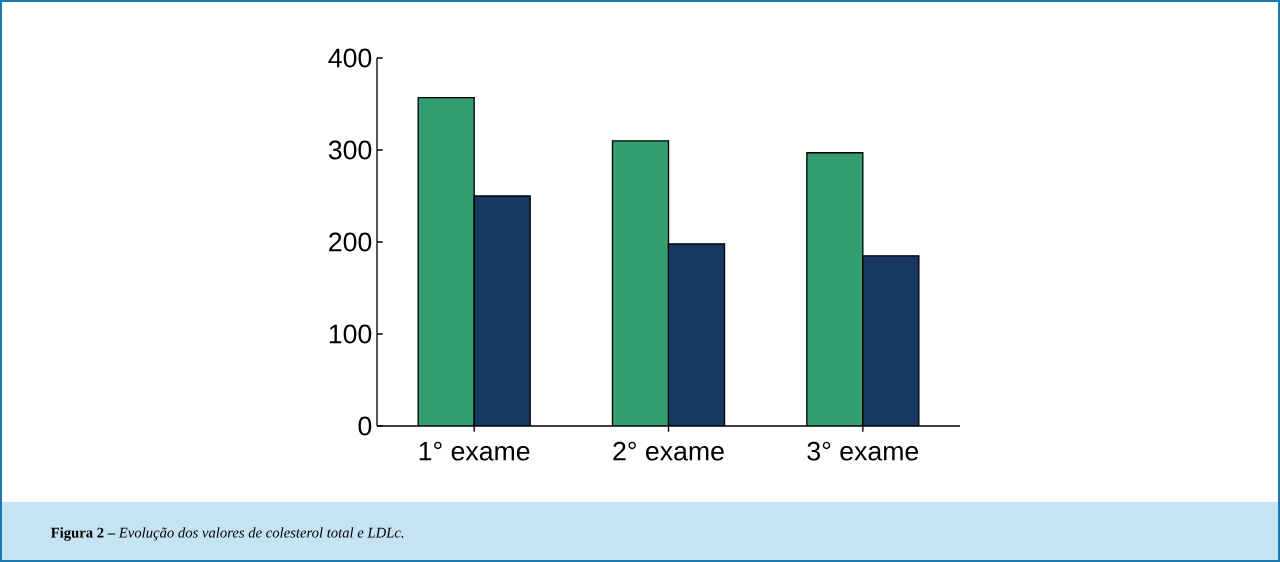 The height and width of the screenshot is (562, 1280). Describe the element at coordinates (474, 451) in the screenshot. I see `x-tick-label: 1° exame` at that location.